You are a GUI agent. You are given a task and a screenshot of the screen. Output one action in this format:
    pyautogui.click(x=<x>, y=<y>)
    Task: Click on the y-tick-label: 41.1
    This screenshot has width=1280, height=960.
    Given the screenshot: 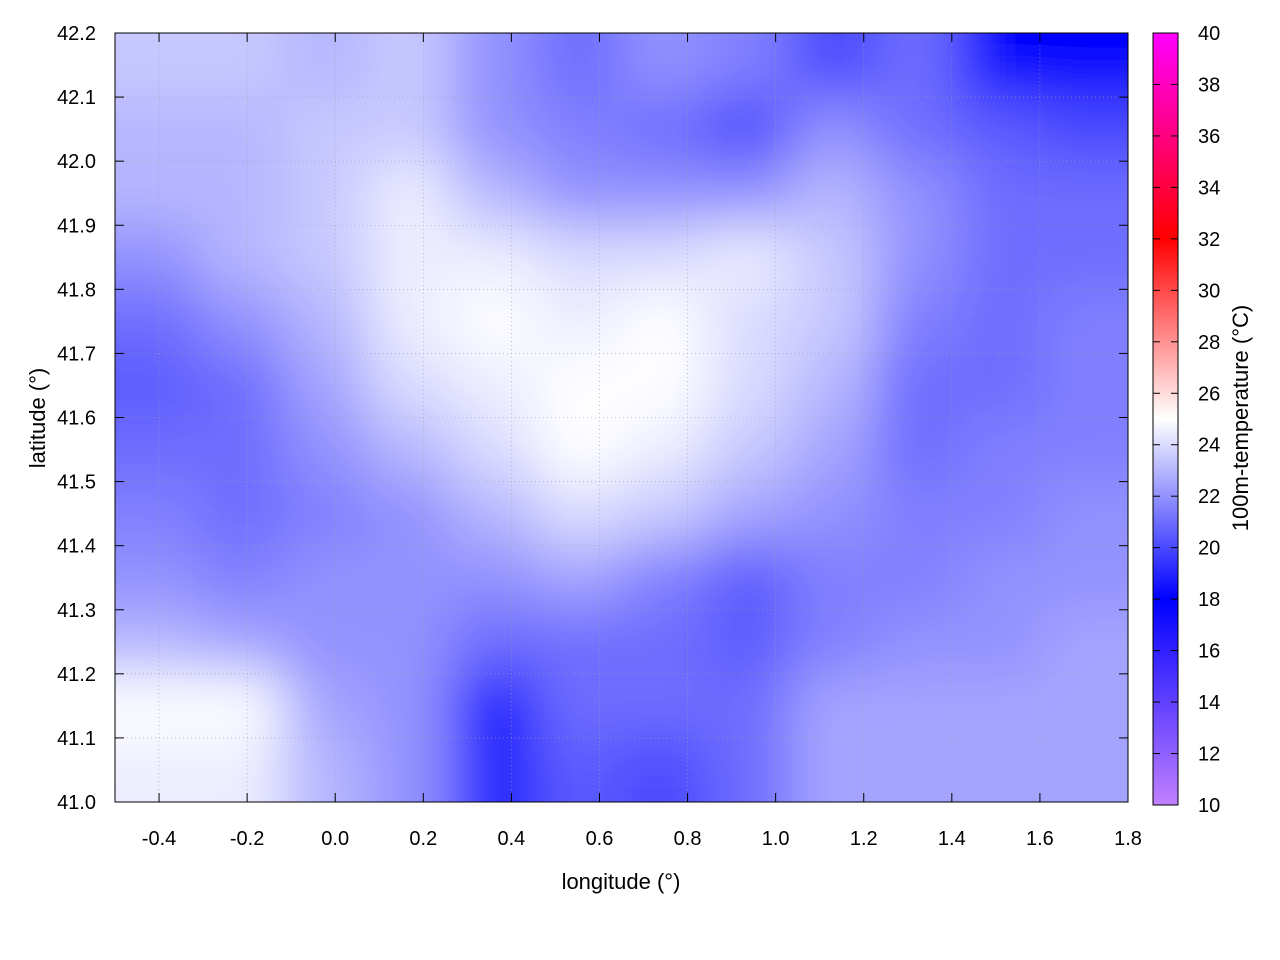 What is the action you would take?
    pyautogui.click(x=76, y=739)
    